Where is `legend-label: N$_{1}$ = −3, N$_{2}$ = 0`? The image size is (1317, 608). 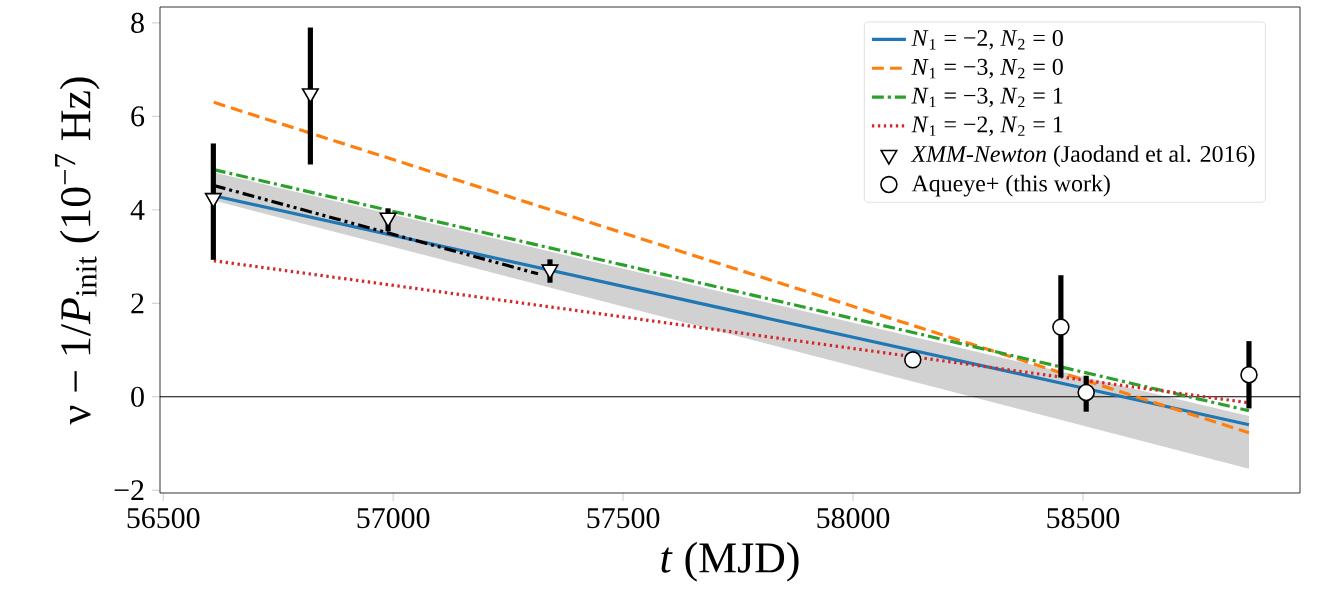
legend-label: N$_{1}$ = −3, N$_{2}$ = 0 is located at coordinates (987, 68).